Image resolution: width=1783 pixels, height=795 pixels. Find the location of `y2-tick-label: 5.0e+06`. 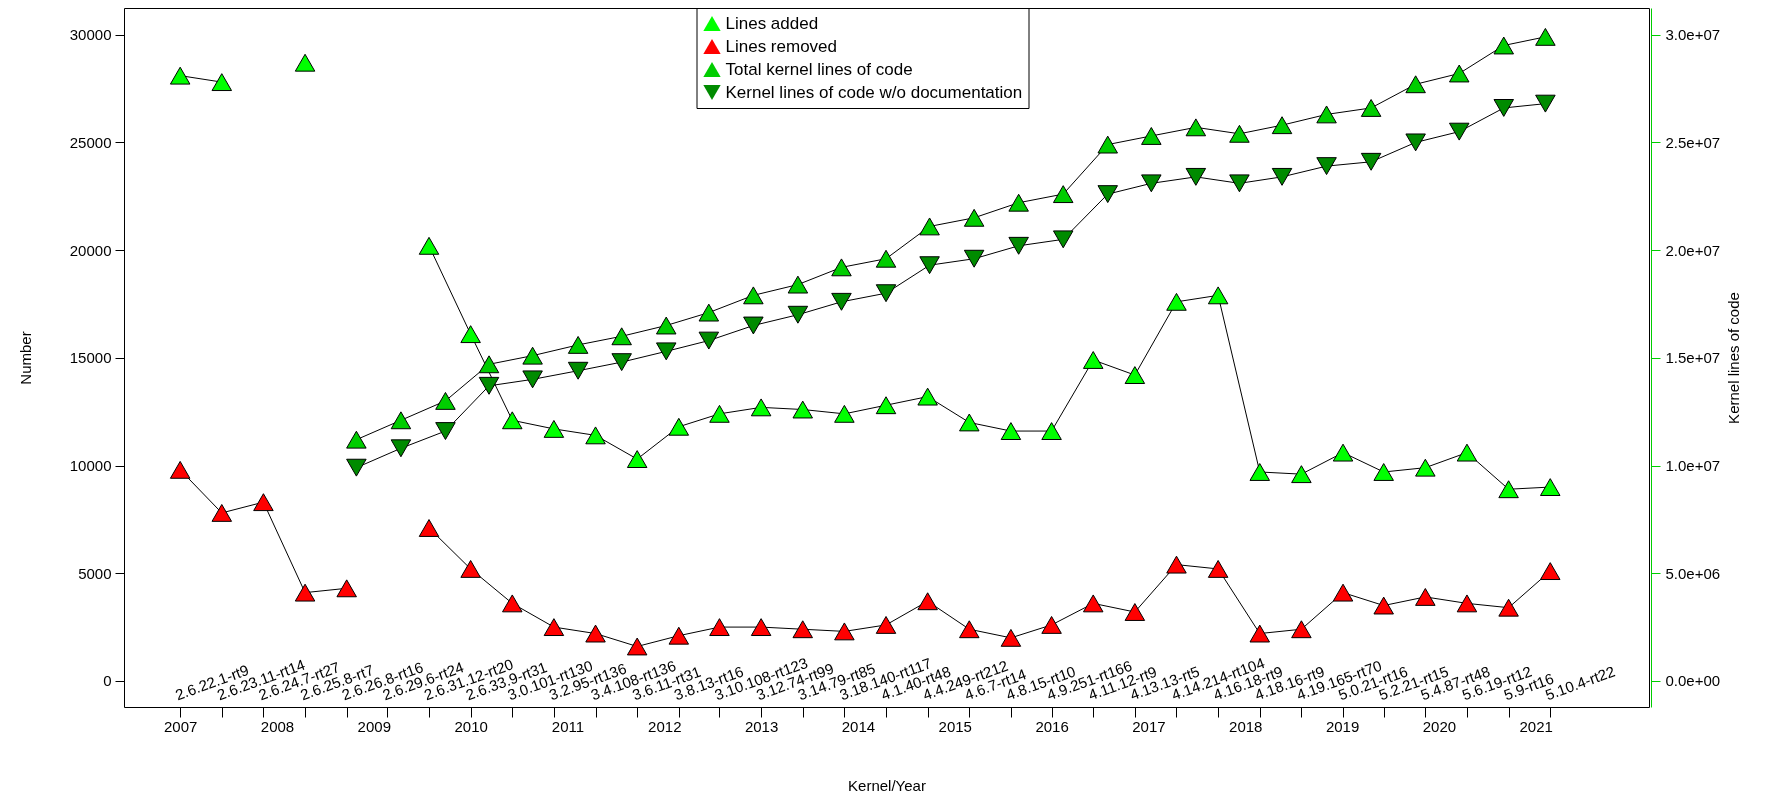

y2-tick-label: 5.0e+06 is located at coordinates (1693, 573).